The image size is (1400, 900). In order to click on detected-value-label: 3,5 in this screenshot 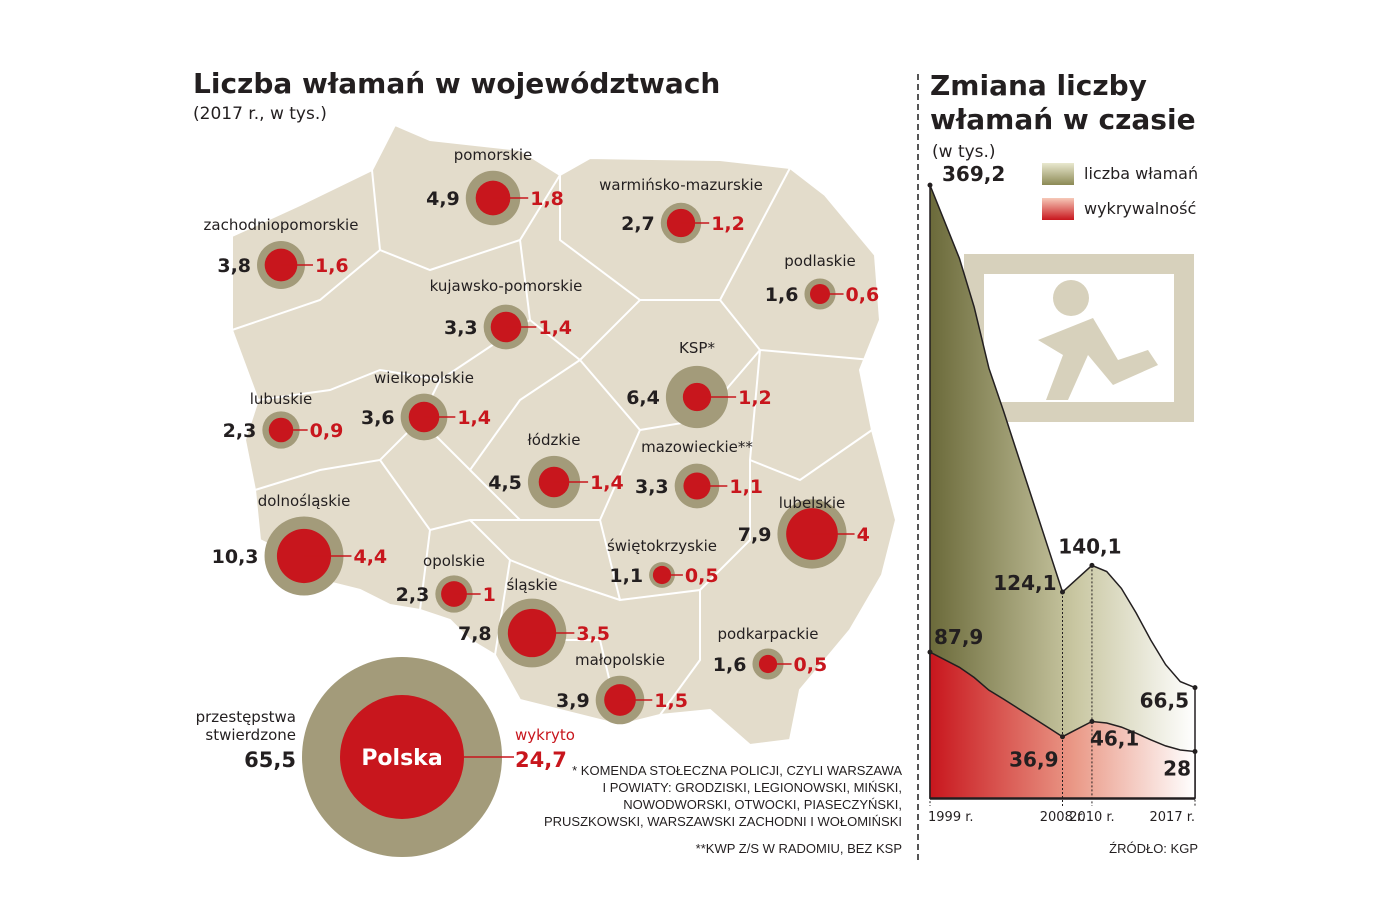, I will do `click(593, 634)`.